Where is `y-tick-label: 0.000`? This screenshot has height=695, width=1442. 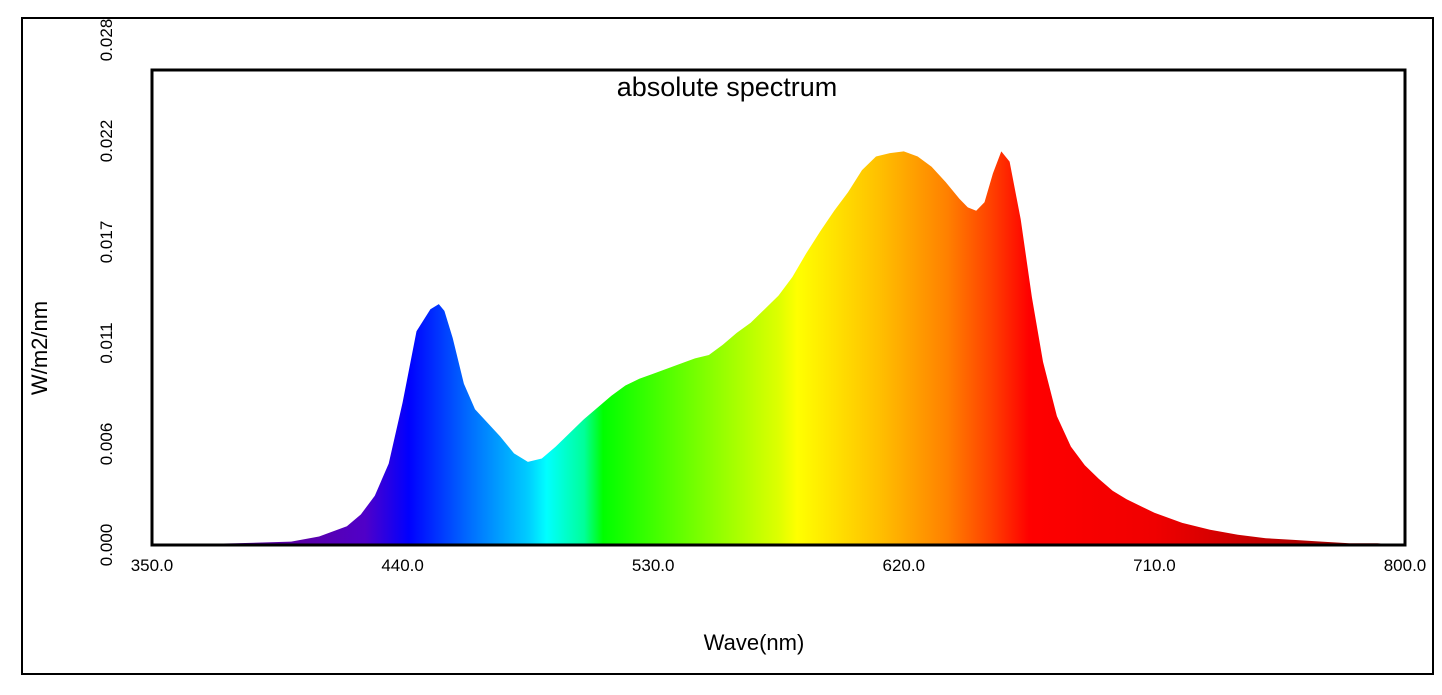
y-tick-label: 0.000 is located at coordinates (106, 545).